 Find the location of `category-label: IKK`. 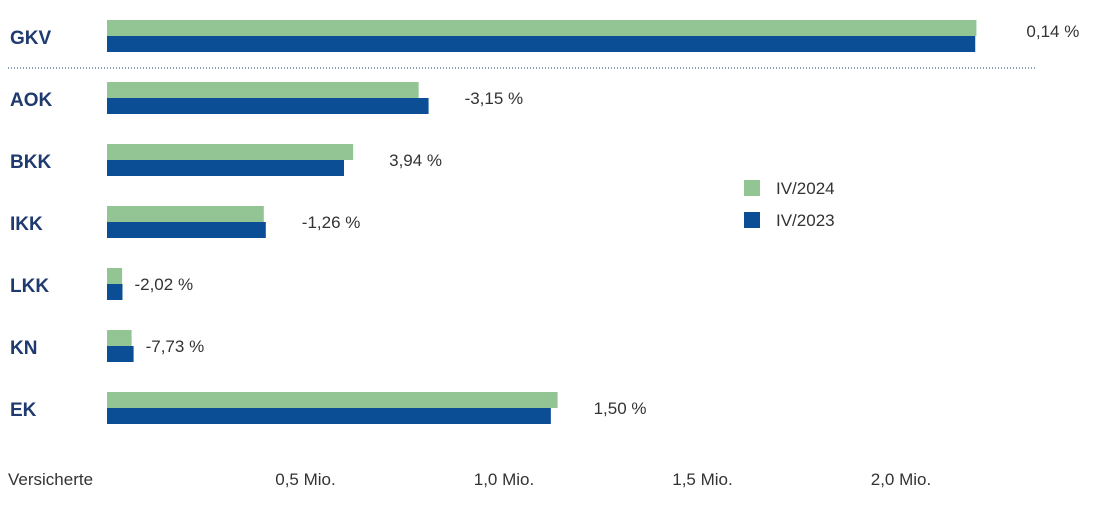

category-label: IKK is located at coordinates (26, 224).